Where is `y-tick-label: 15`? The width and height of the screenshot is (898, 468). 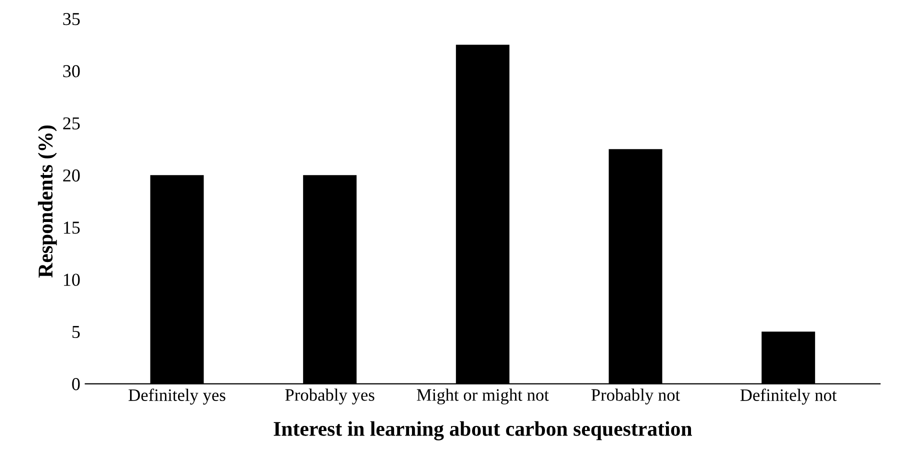 y-tick-label: 15 is located at coordinates (72, 228).